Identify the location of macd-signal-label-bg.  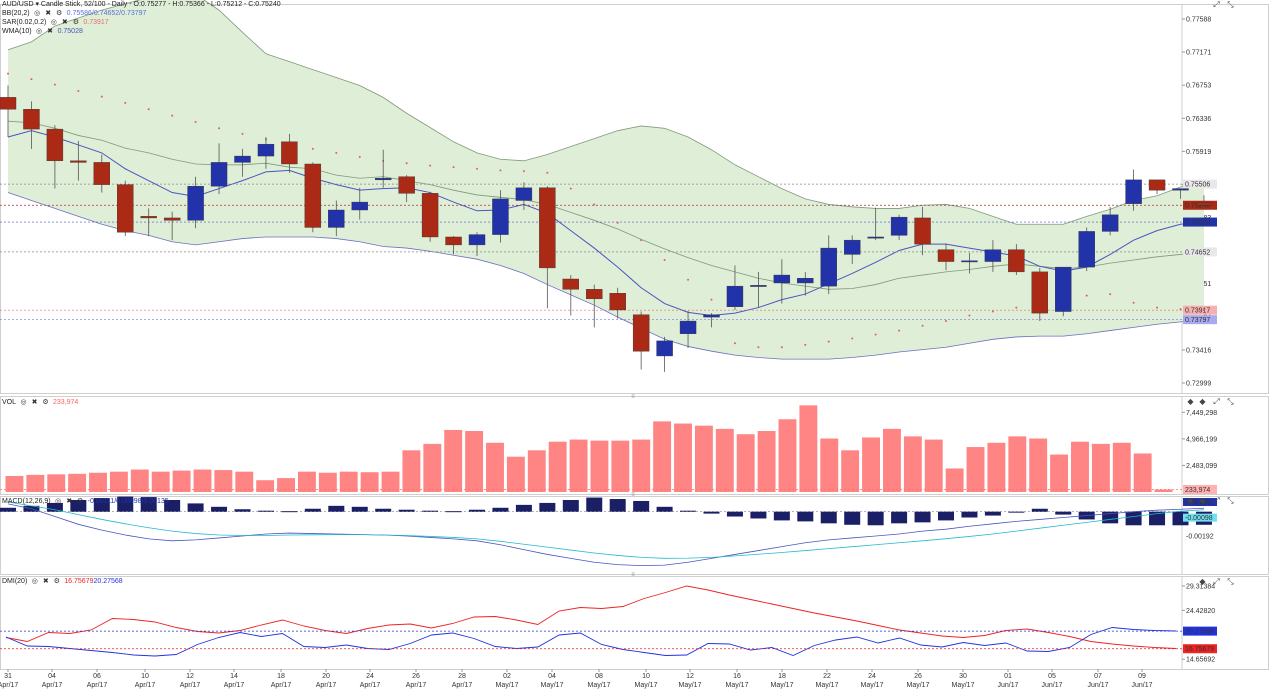
(1200, 517).